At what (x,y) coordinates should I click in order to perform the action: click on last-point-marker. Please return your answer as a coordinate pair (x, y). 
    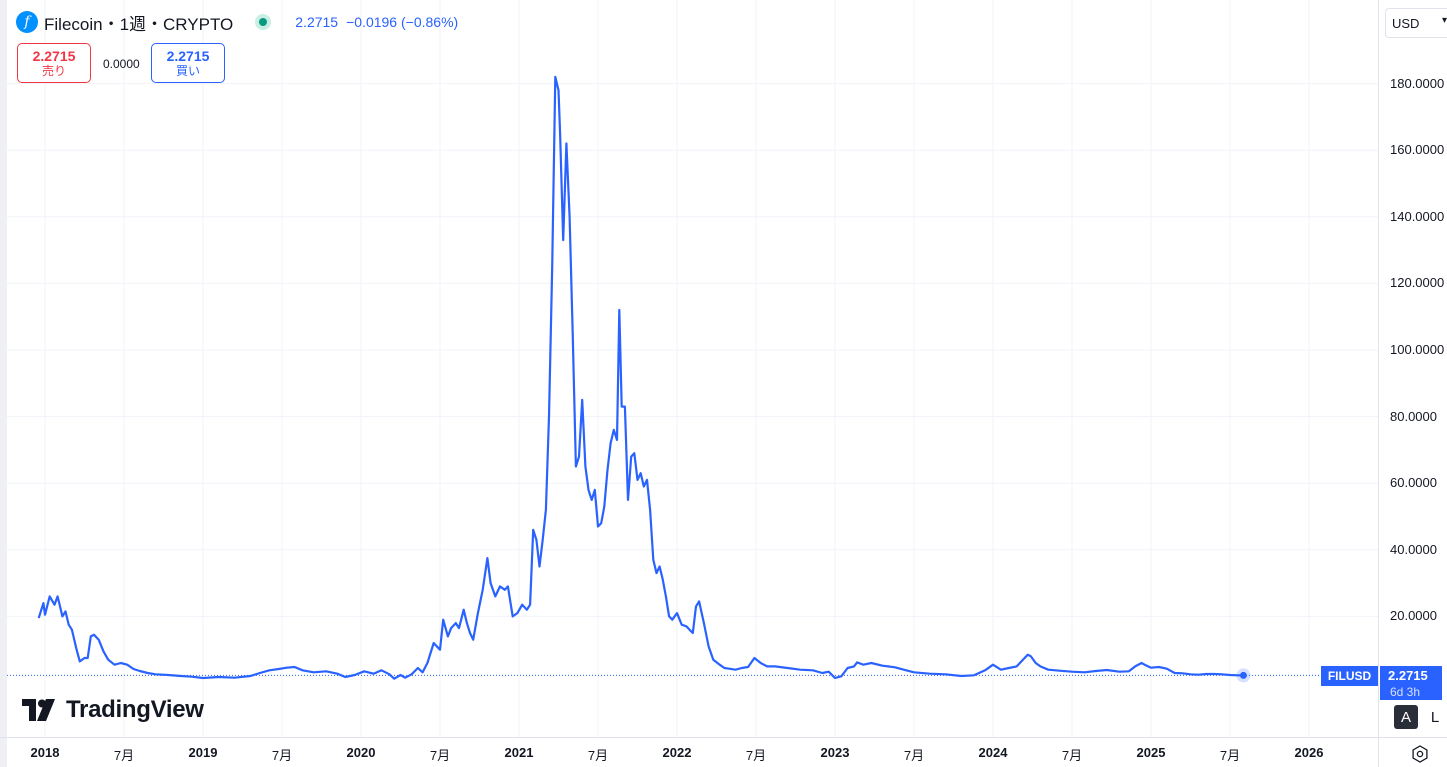
    Looking at the image, I should click on (1243, 675).